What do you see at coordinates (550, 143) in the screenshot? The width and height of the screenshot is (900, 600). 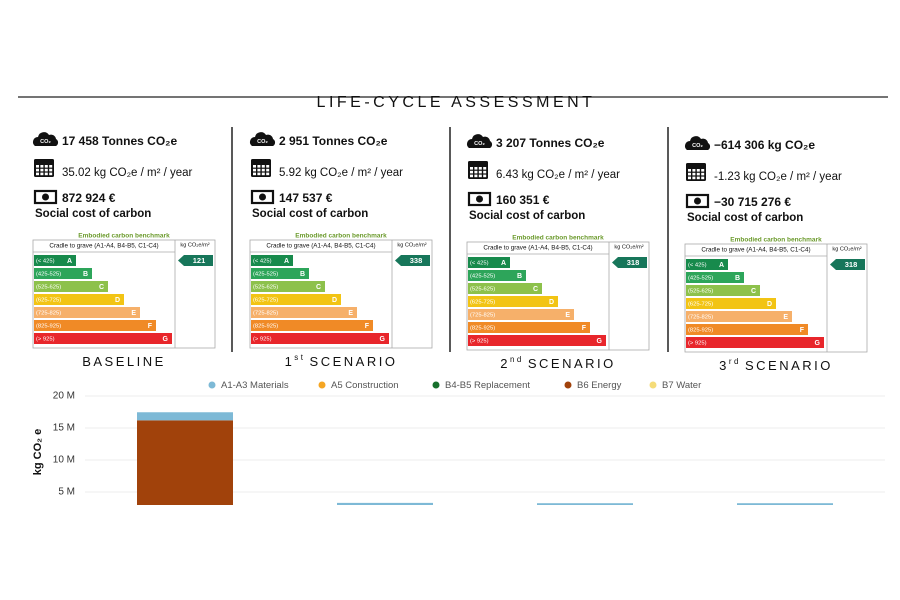 I see `total-emissions: 3 207 Tonnes CO₂e` at bounding box center [550, 143].